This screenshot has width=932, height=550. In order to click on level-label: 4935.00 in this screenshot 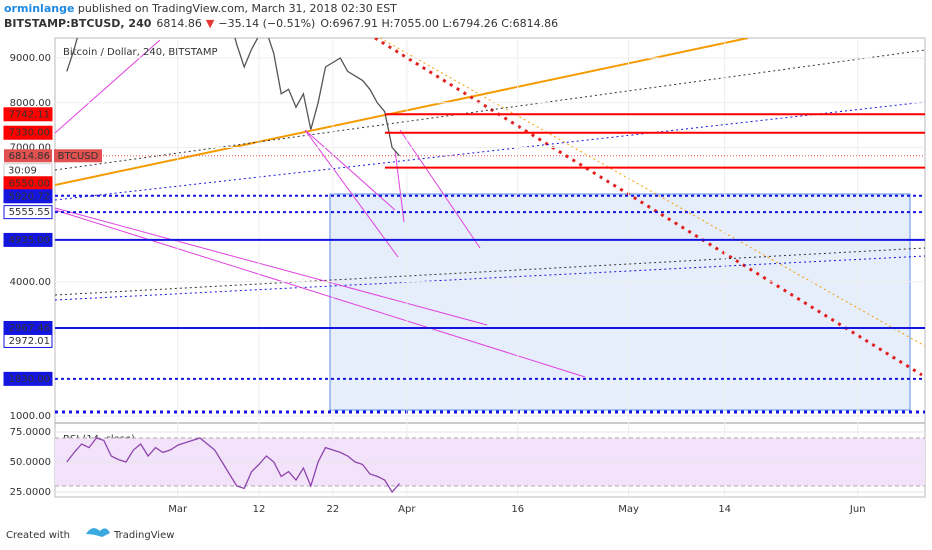, I will do `click(29, 240)`.